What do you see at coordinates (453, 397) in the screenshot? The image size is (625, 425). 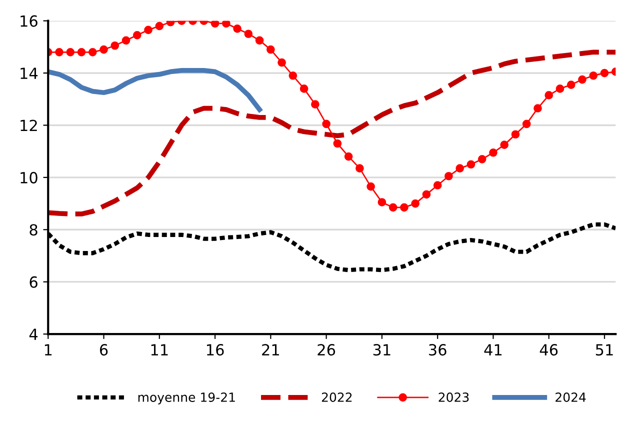 I see `legend-label: 2023` at bounding box center [453, 397].